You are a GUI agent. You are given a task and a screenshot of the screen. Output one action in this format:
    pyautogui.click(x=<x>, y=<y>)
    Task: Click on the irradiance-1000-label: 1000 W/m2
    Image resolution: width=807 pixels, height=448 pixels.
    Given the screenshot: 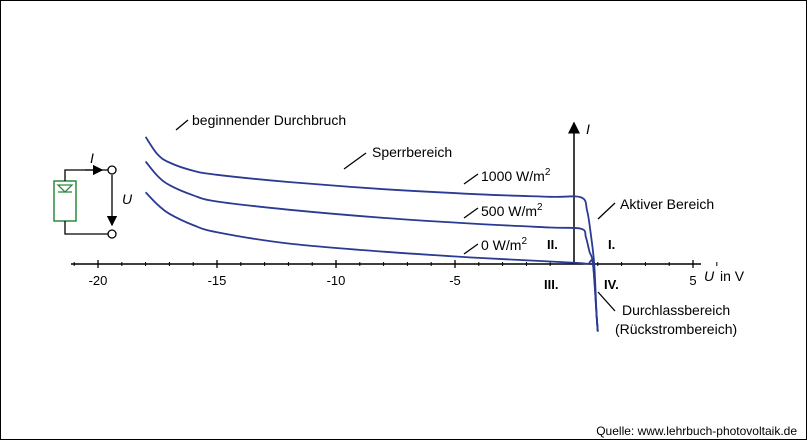 What is the action you would take?
    pyautogui.click(x=516, y=175)
    